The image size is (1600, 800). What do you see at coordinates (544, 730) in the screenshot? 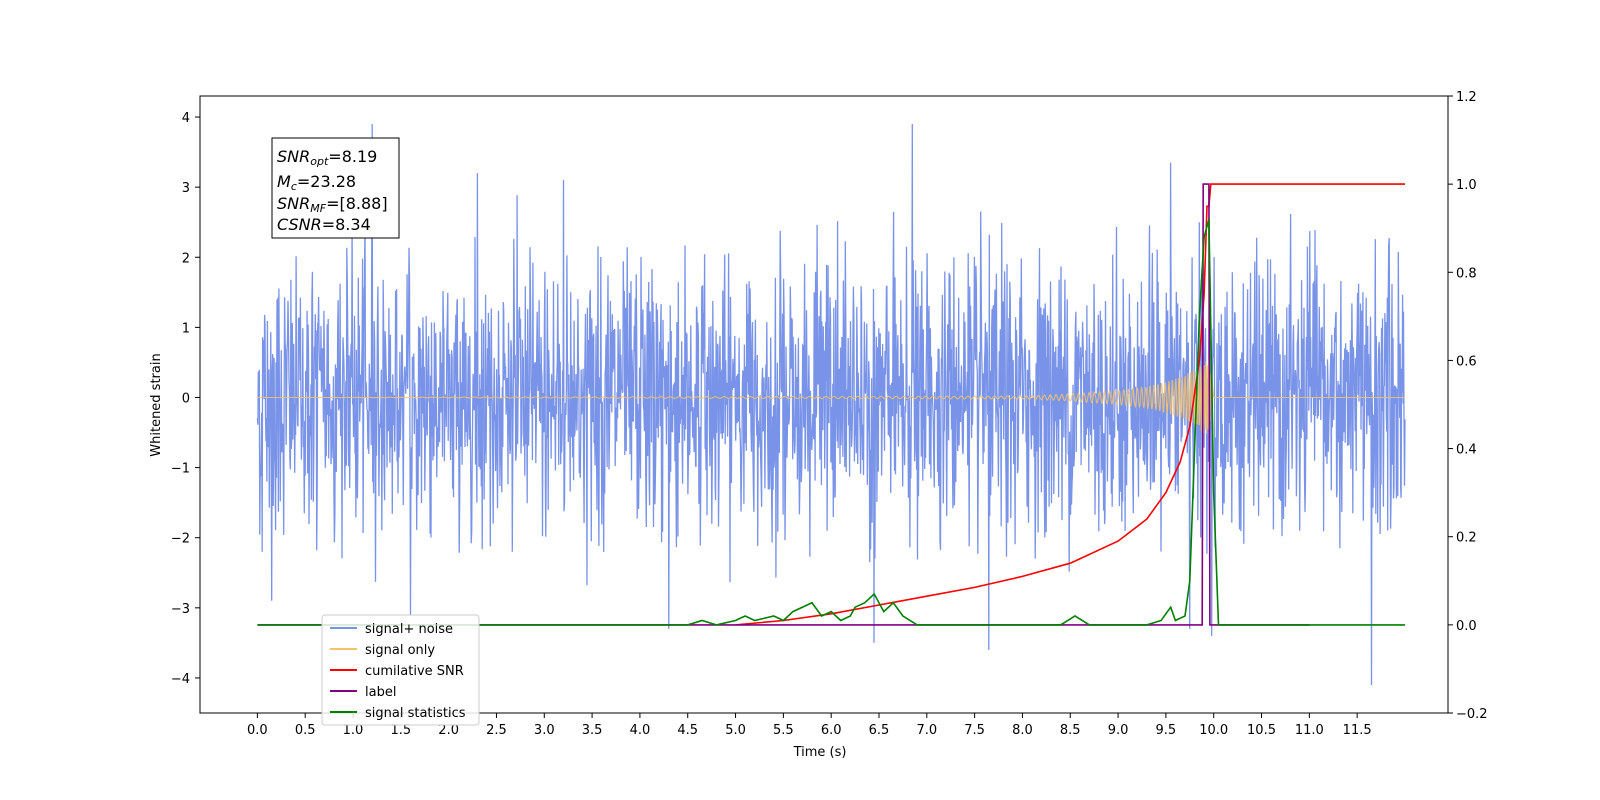
I see `x-tick-label: 3.0` at bounding box center [544, 730].